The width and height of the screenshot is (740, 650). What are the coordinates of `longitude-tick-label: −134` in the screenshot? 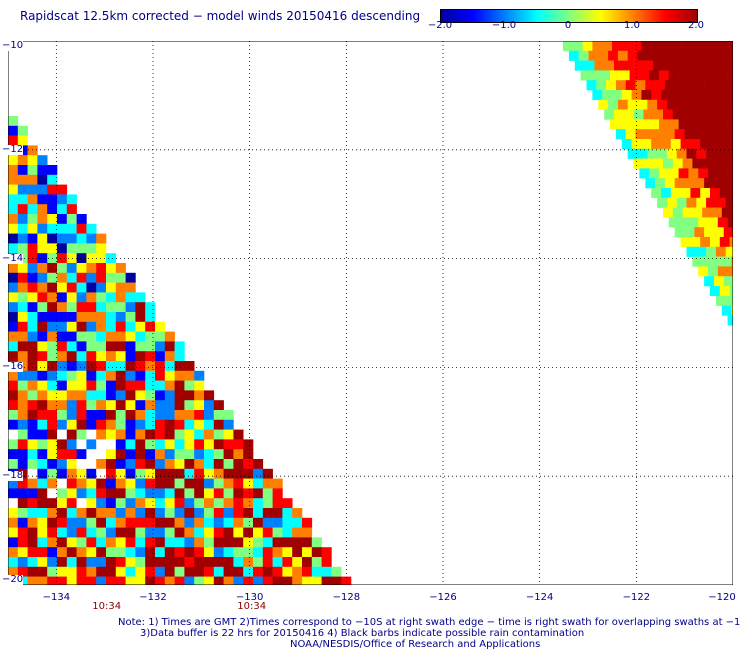 It's located at (56, 597).